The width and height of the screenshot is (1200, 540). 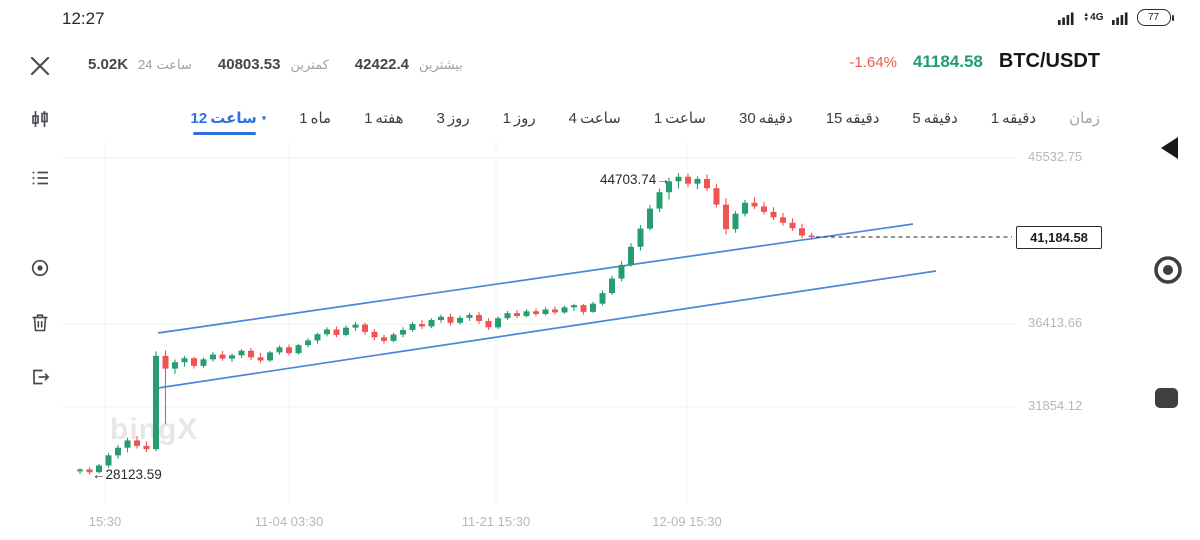 I want to click on screen-record-button, so click(x=1168, y=272).